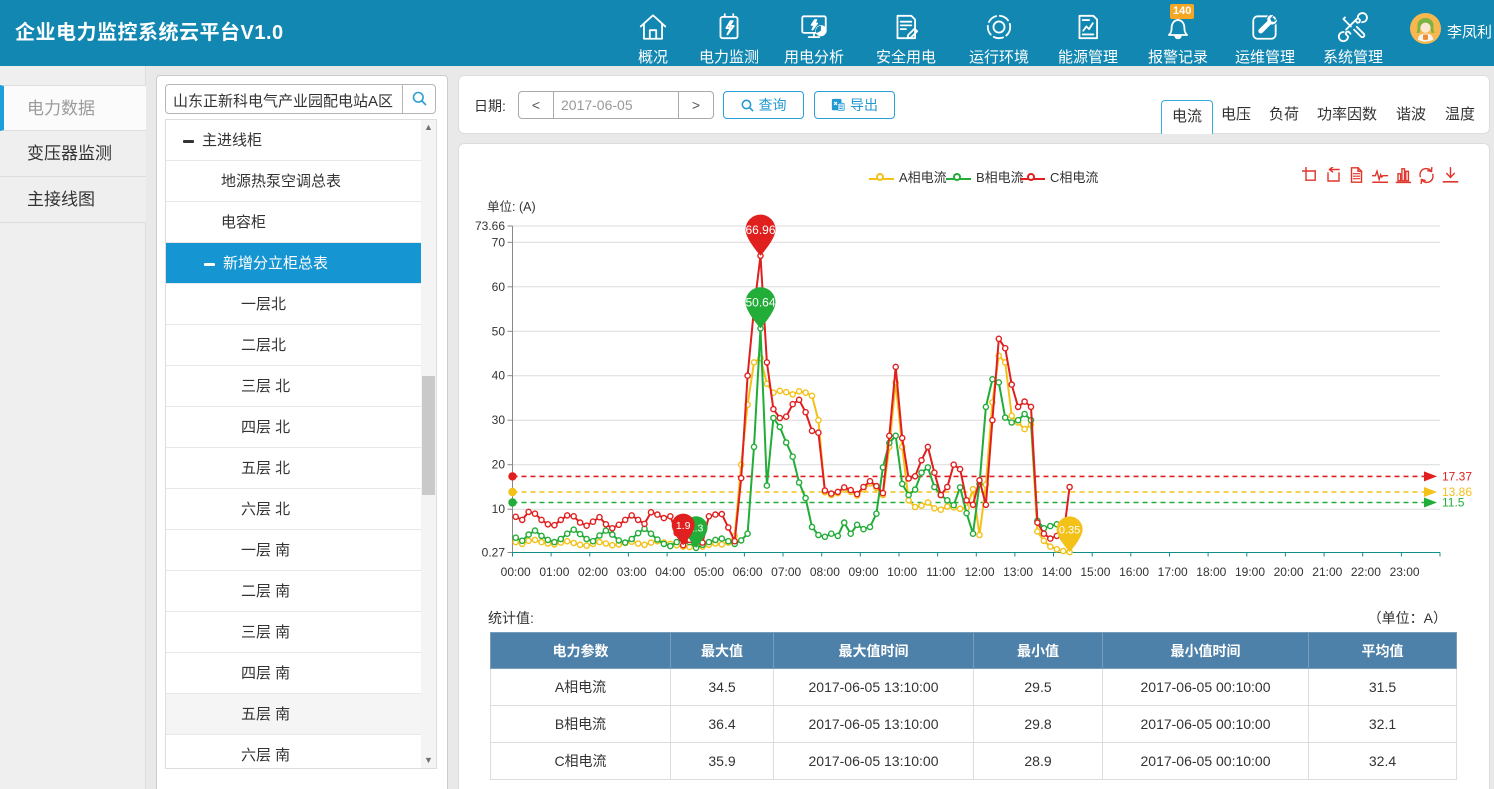 The height and width of the screenshot is (789, 1494). I want to click on svg-text: 07:00, so click(786, 572).